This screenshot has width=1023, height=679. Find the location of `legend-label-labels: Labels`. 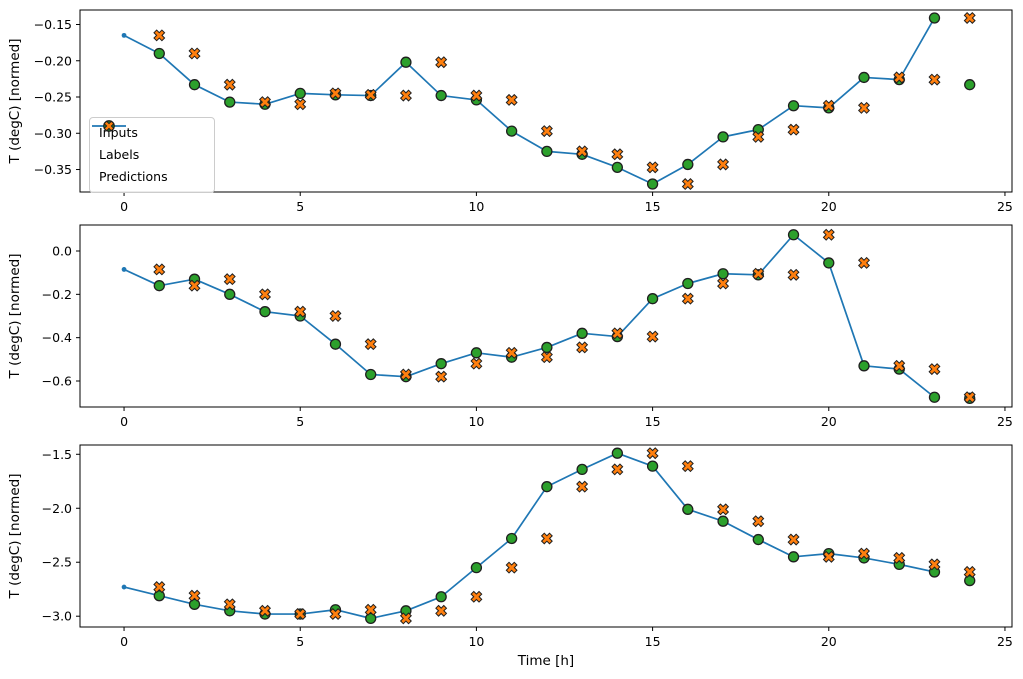

legend-label-labels: Labels is located at coordinates (119, 154).